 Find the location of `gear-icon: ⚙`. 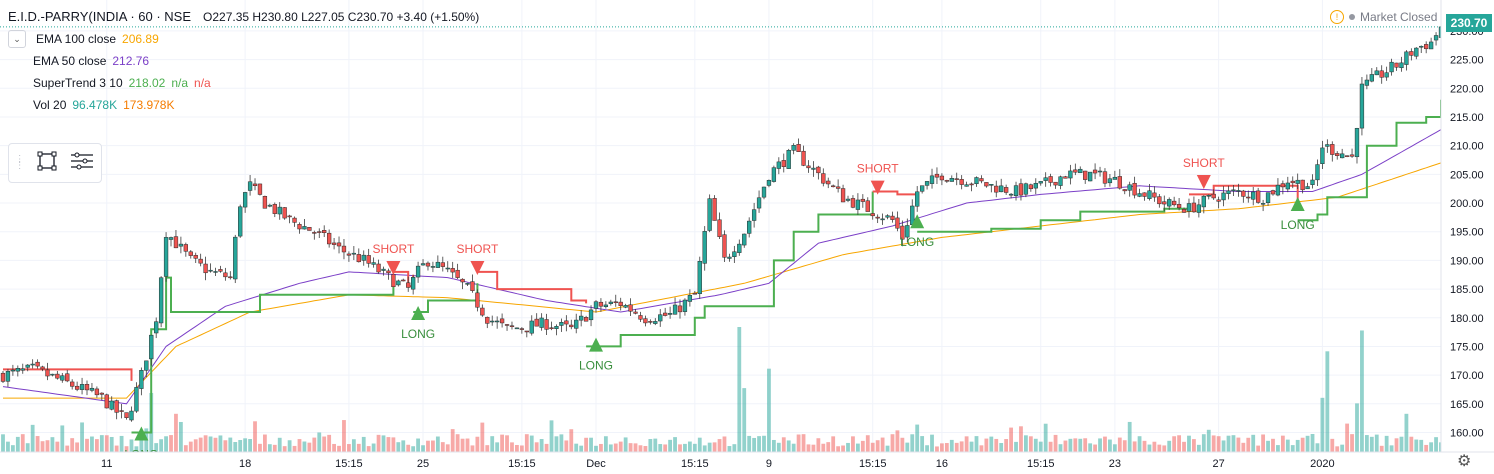

gear-icon: ⚙ is located at coordinates (1464, 461).